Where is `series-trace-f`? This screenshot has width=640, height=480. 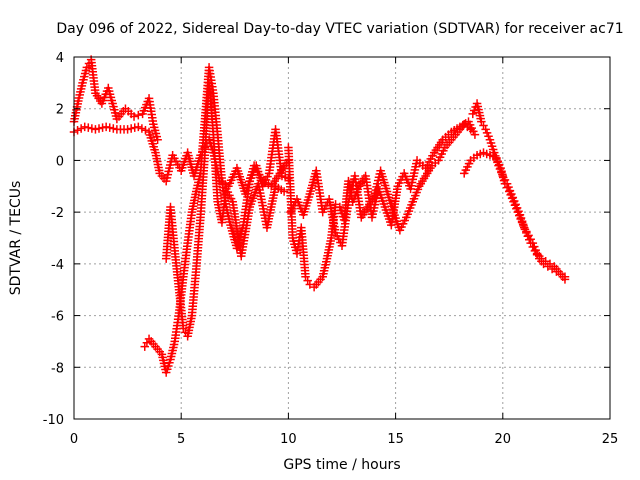
series-trace-f is located at coordinates (380, 185).